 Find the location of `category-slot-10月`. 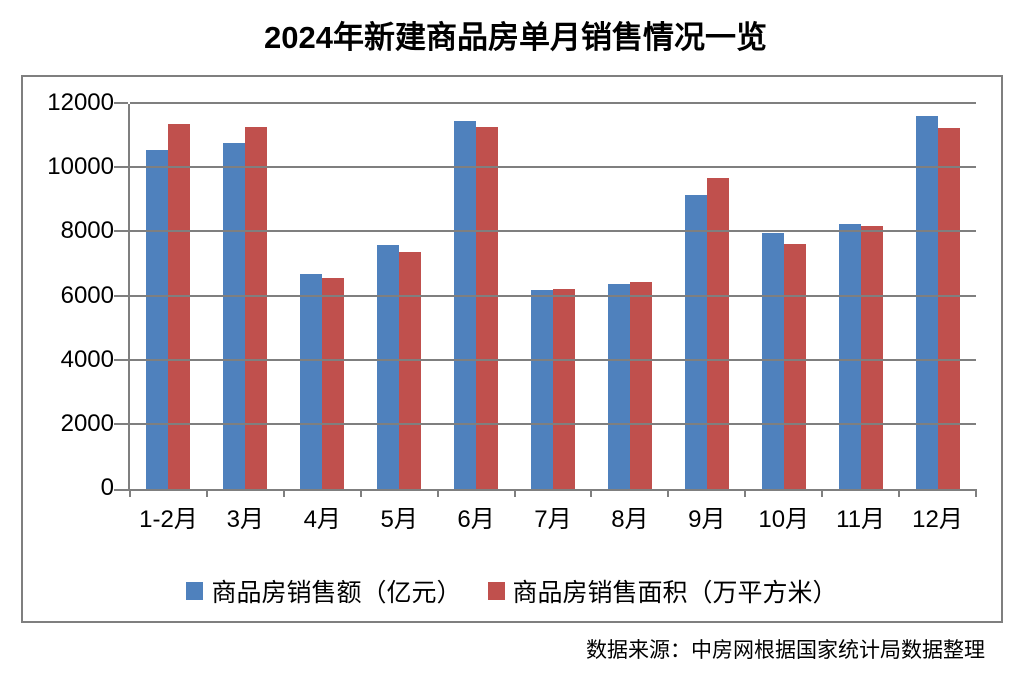

category-slot-10月 is located at coordinates (783, 296).